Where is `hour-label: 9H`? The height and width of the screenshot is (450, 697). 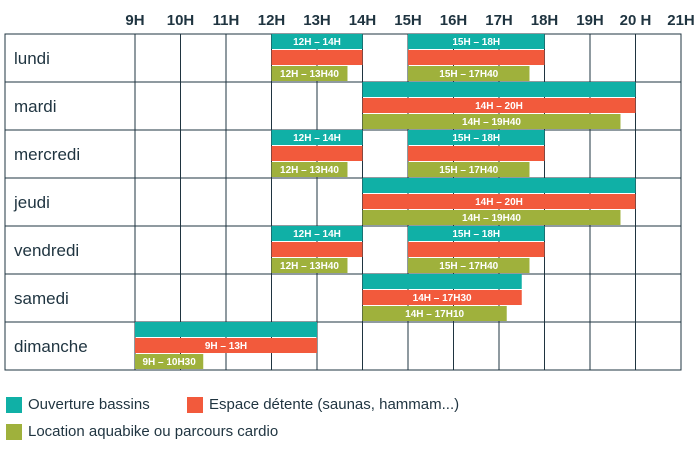 hour-label: 9H is located at coordinates (134, 20).